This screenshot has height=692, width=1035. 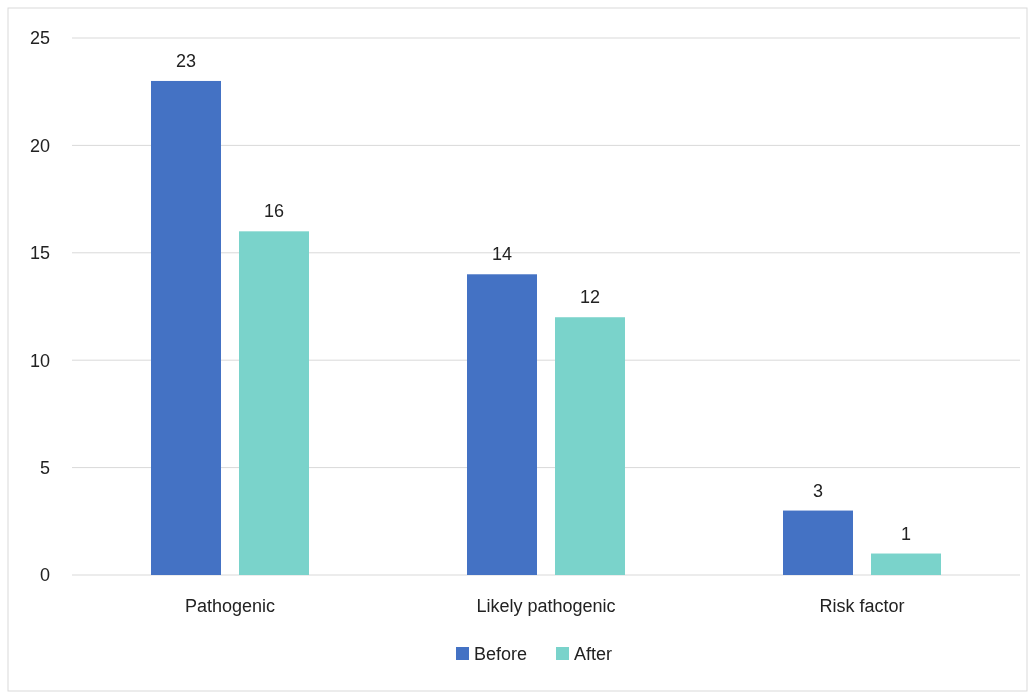 I want to click on data-label: 3, so click(x=818, y=490).